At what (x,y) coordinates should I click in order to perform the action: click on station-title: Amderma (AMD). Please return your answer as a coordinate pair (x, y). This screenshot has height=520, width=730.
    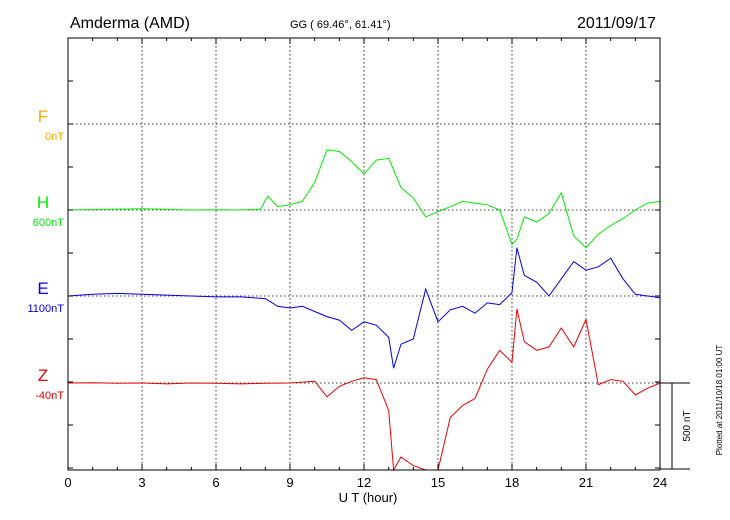
    Looking at the image, I should click on (130, 23).